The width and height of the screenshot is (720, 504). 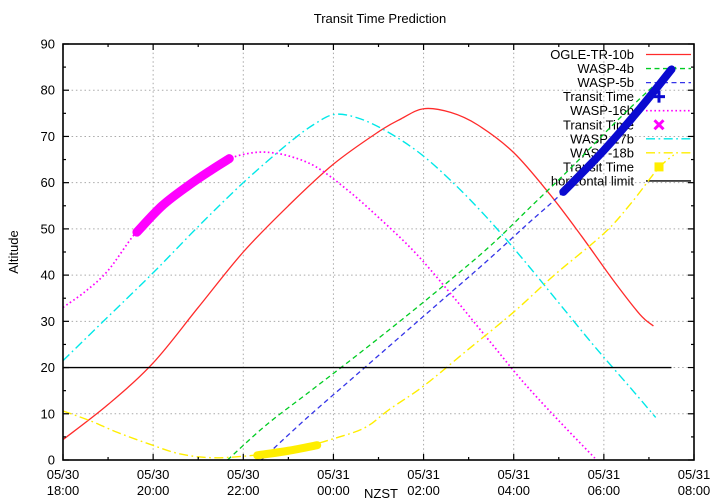 I want to click on legend-marker-cross, so click(x=659, y=125).